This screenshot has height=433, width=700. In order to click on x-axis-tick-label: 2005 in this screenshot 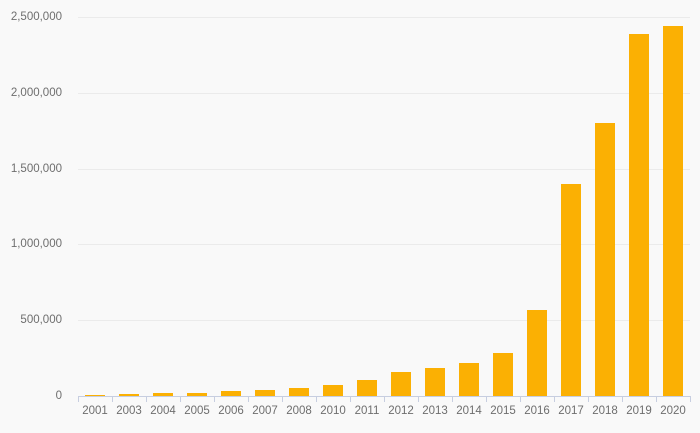, I will do `click(197, 411)`.